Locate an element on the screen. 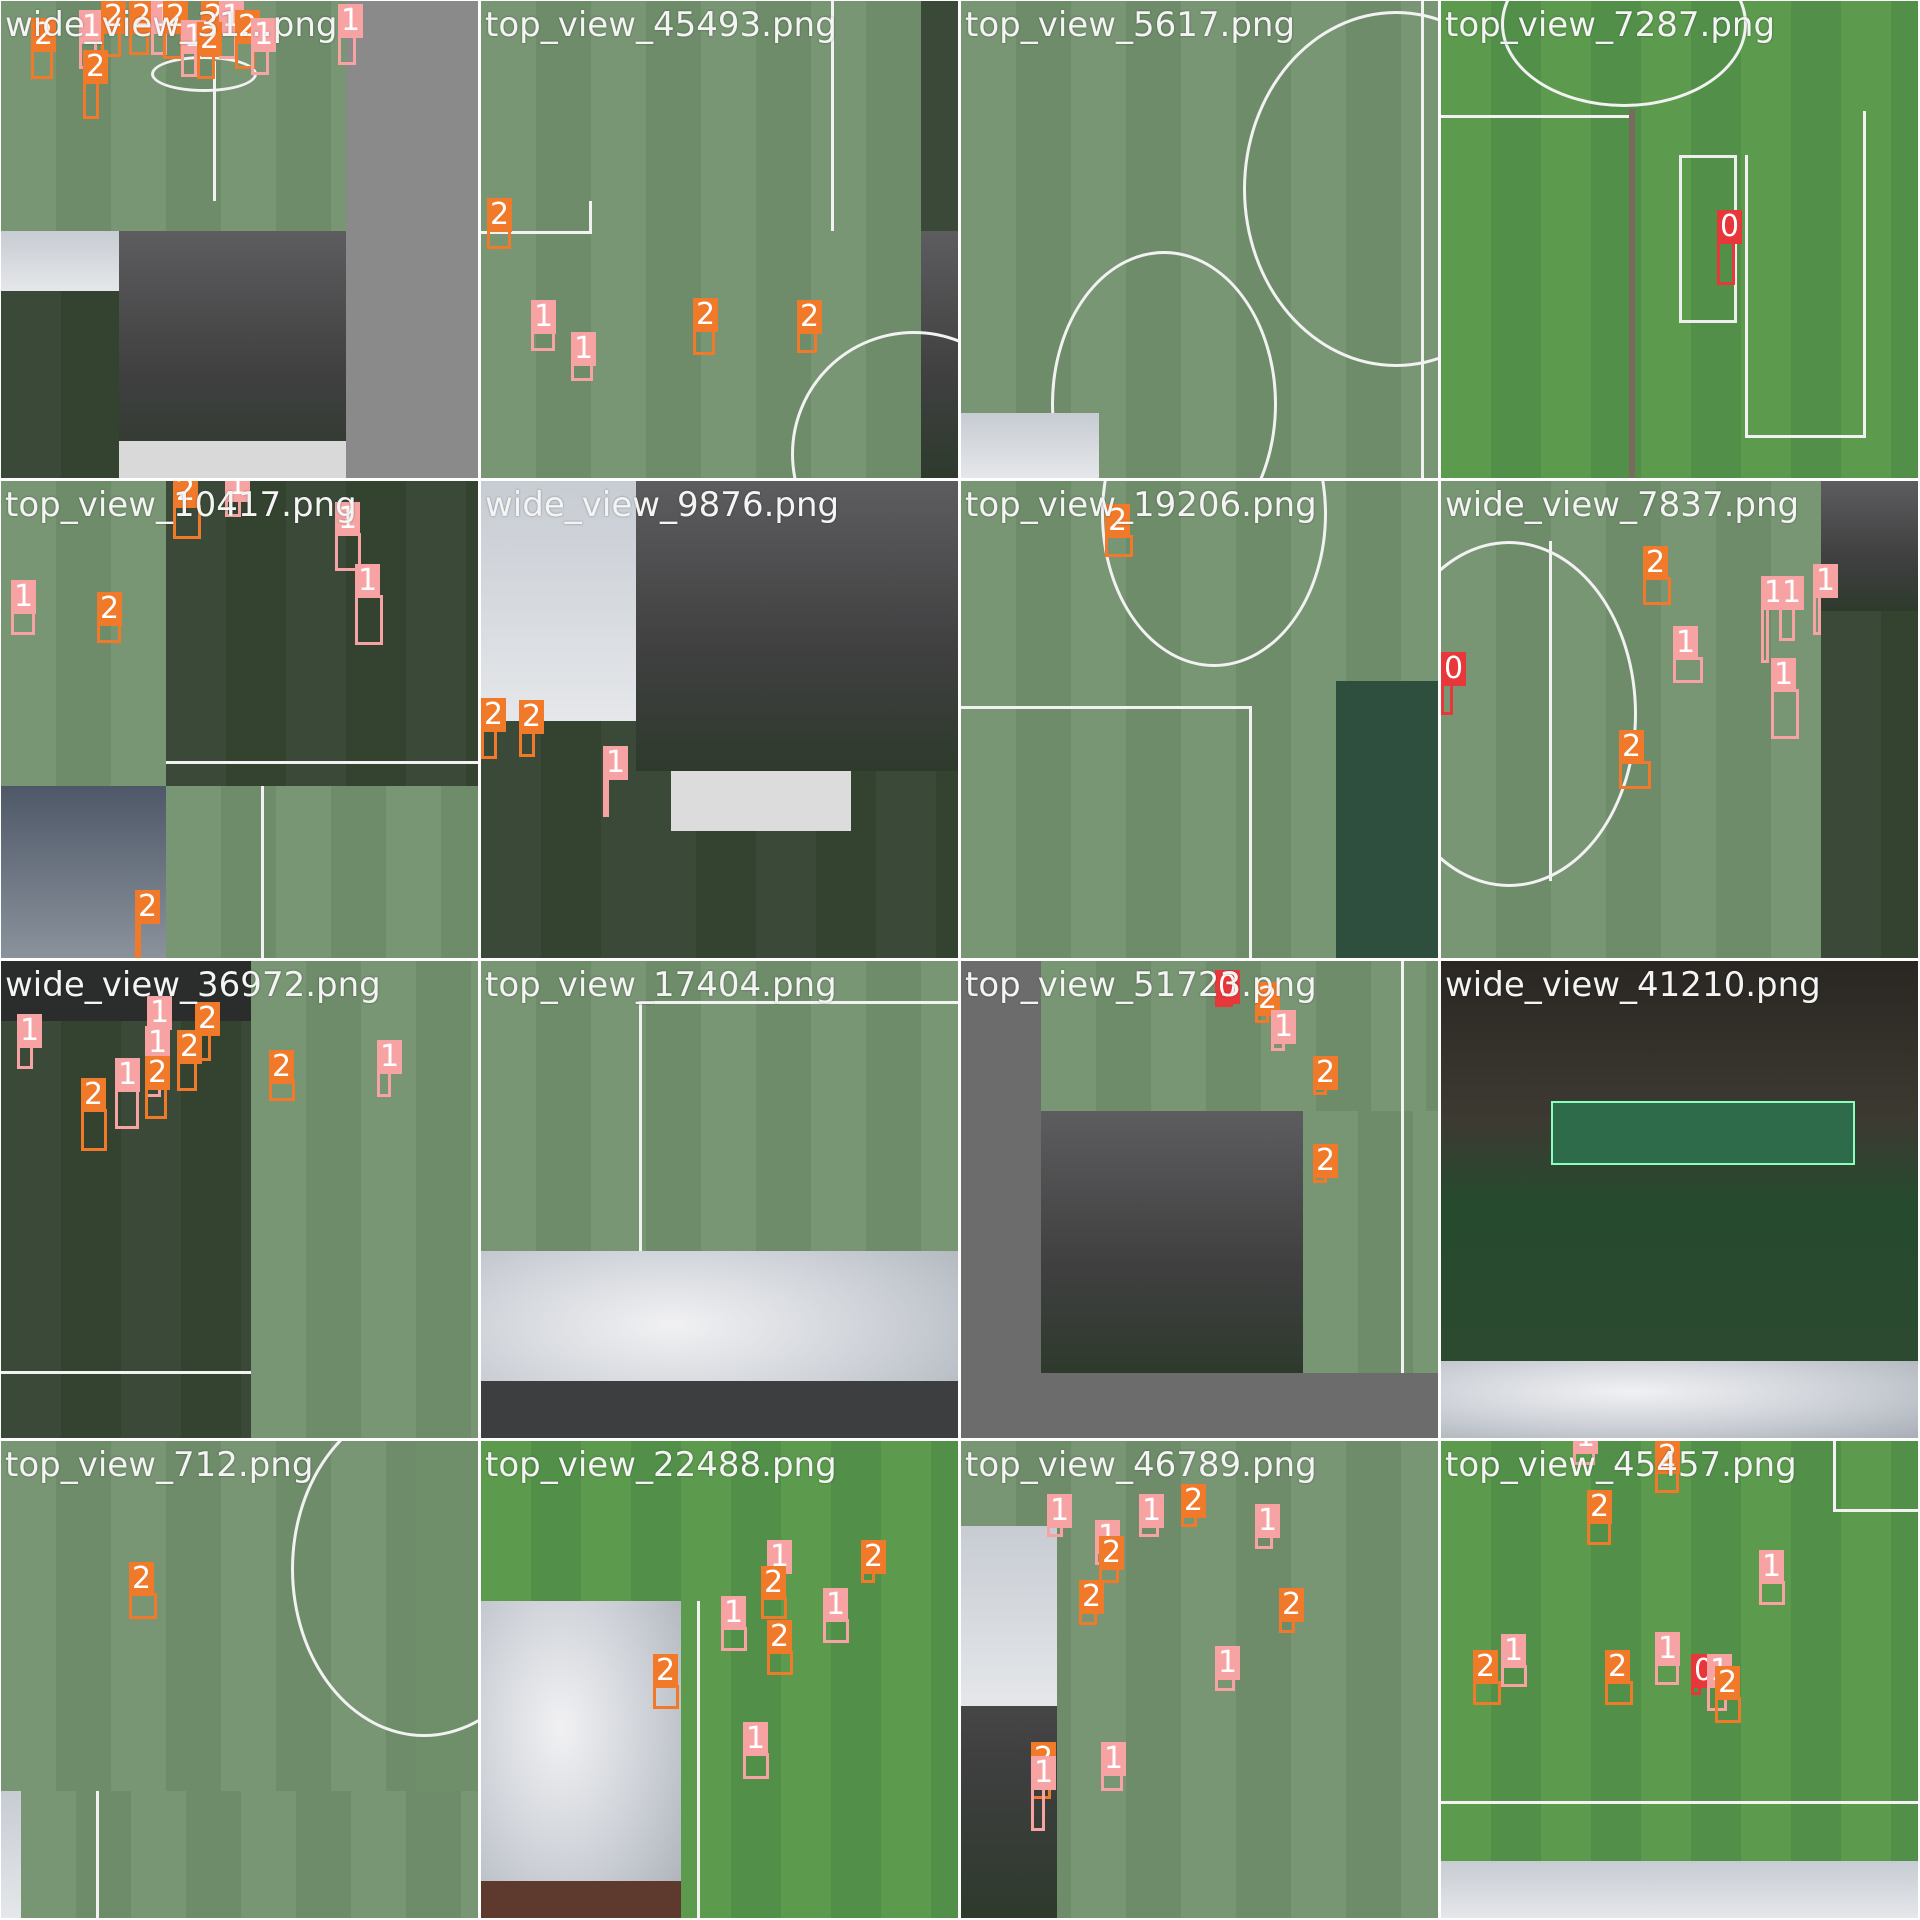  tile-filename: top_view_7287.png is located at coordinates (1610, 25).